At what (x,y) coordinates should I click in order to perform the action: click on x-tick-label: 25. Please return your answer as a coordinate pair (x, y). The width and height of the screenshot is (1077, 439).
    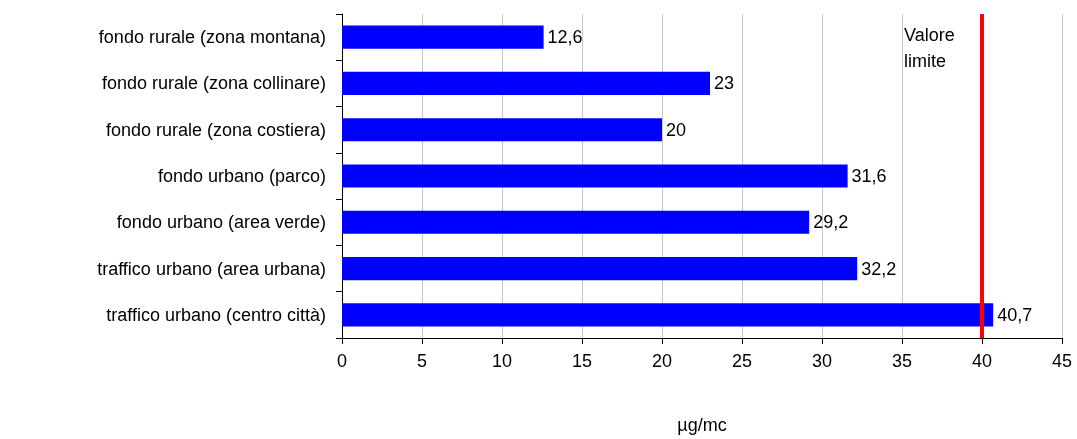
    Looking at the image, I should click on (742, 361).